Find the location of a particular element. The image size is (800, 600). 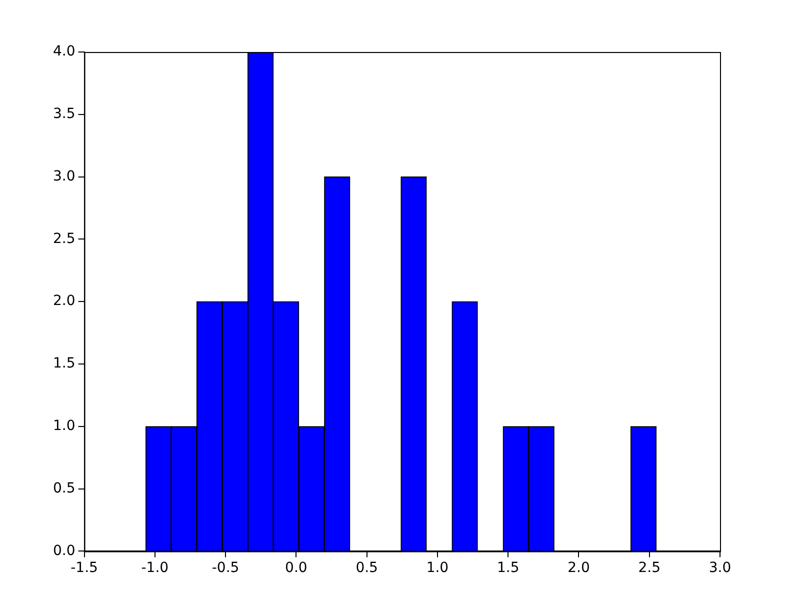

x-tick-label: 2.5 is located at coordinates (649, 568).